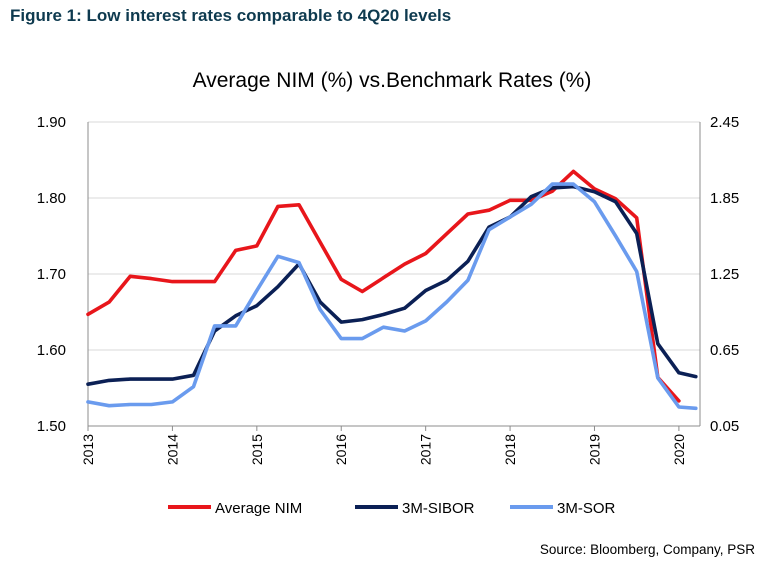 The width and height of the screenshot is (767, 571). I want to click on x-tick-label: 2020, so click(679, 449).